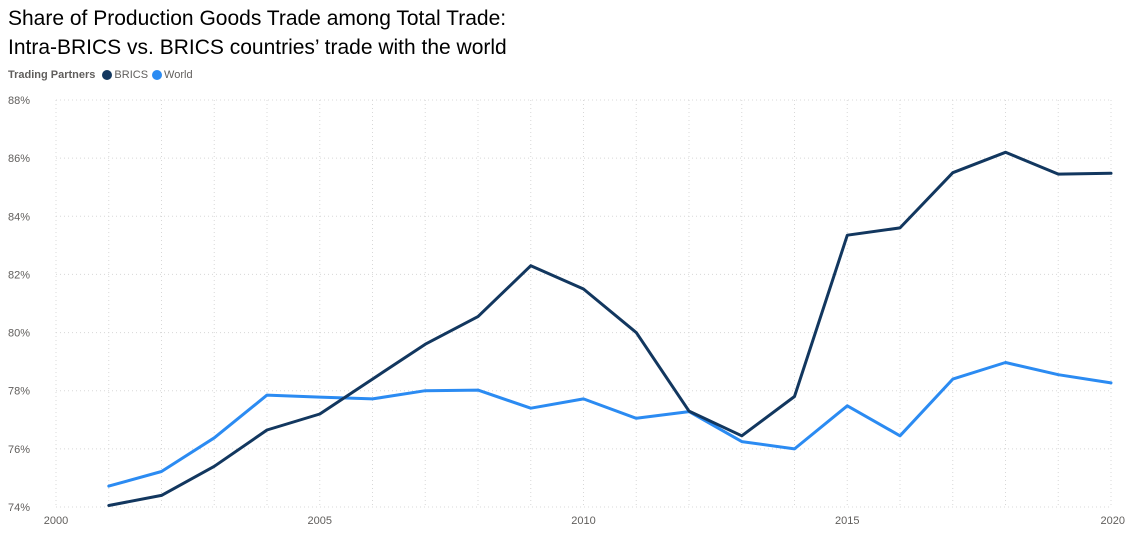  I want to click on y-tick-label: 88%, so click(19, 101).